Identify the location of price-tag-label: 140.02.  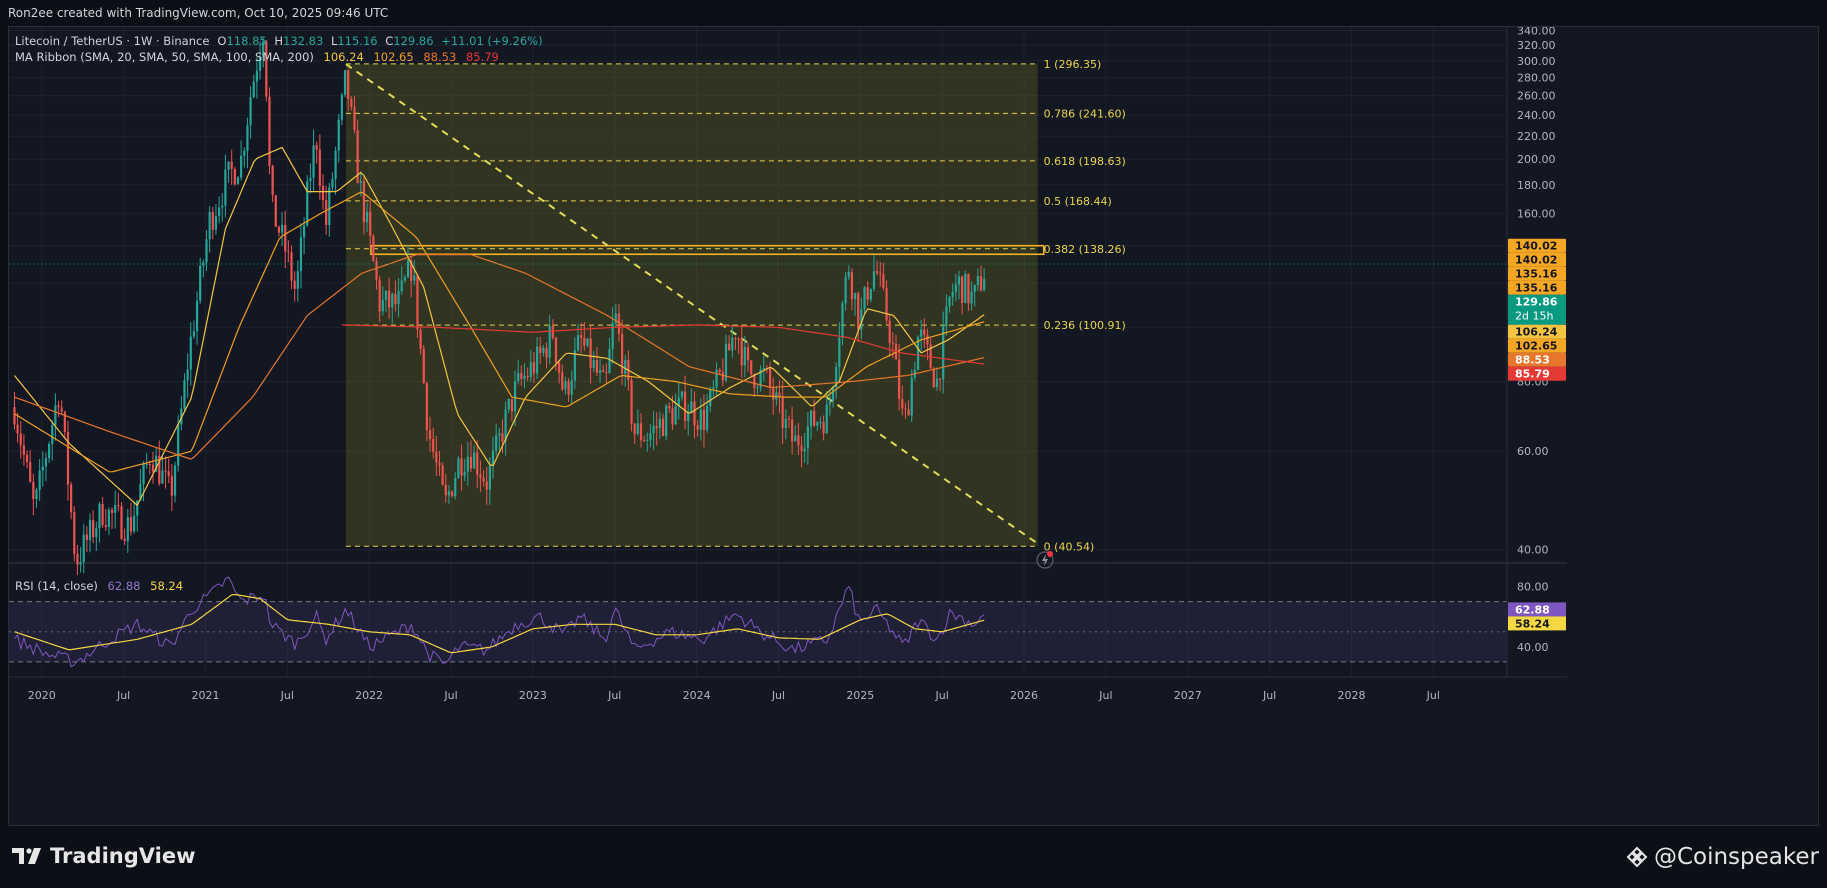
(1536, 246).